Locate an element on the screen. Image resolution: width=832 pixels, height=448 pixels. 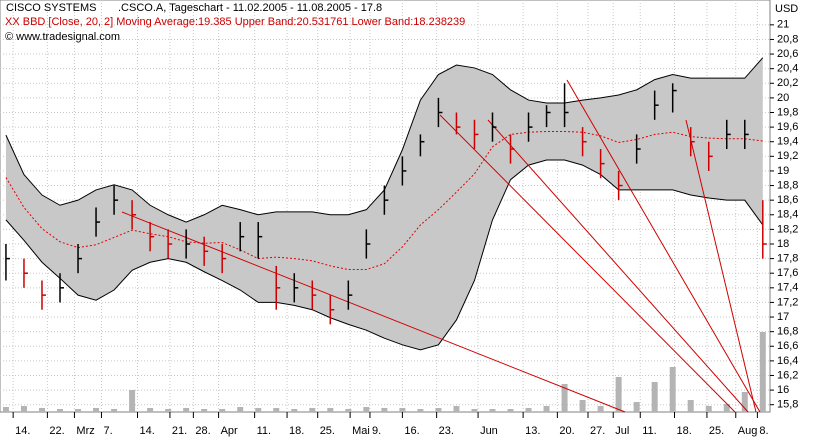
x-tick-label: 27. is located at coordinates (597, 431).